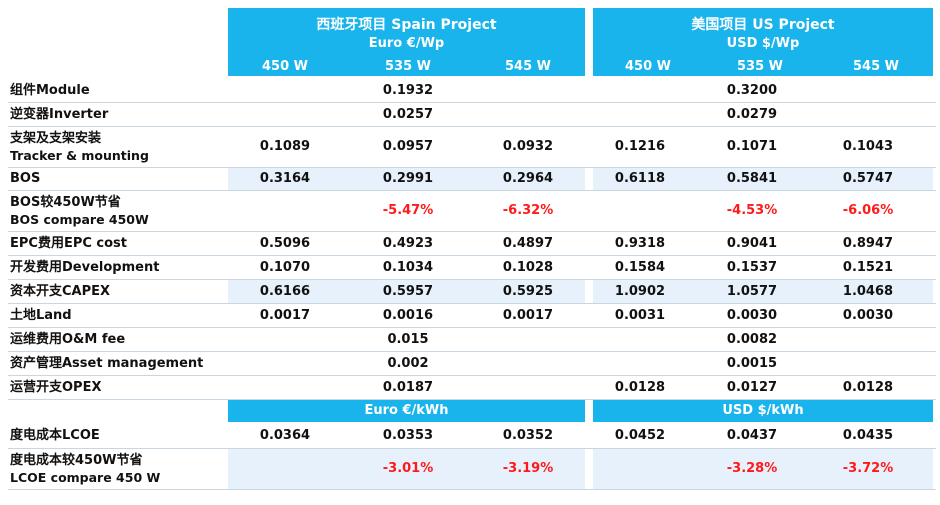 Image resolution: width=940 pixels, height=505 pixels. What do you see at coordinates (752, 339) in the screenshot?
I see `us-value-cell: 0.0082` at bounding box center [752, 339].